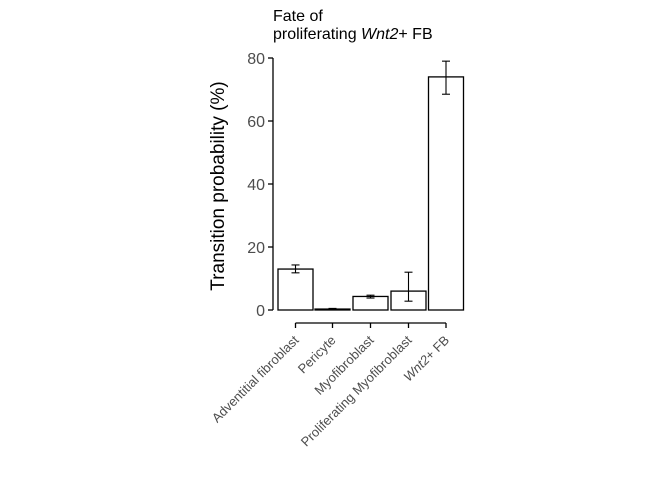 The image size is (672, 480). What do you see at coordinates (256, 122) in the screenshot?
I see `y-tick-label: 60` at bounding box center [256, 122].